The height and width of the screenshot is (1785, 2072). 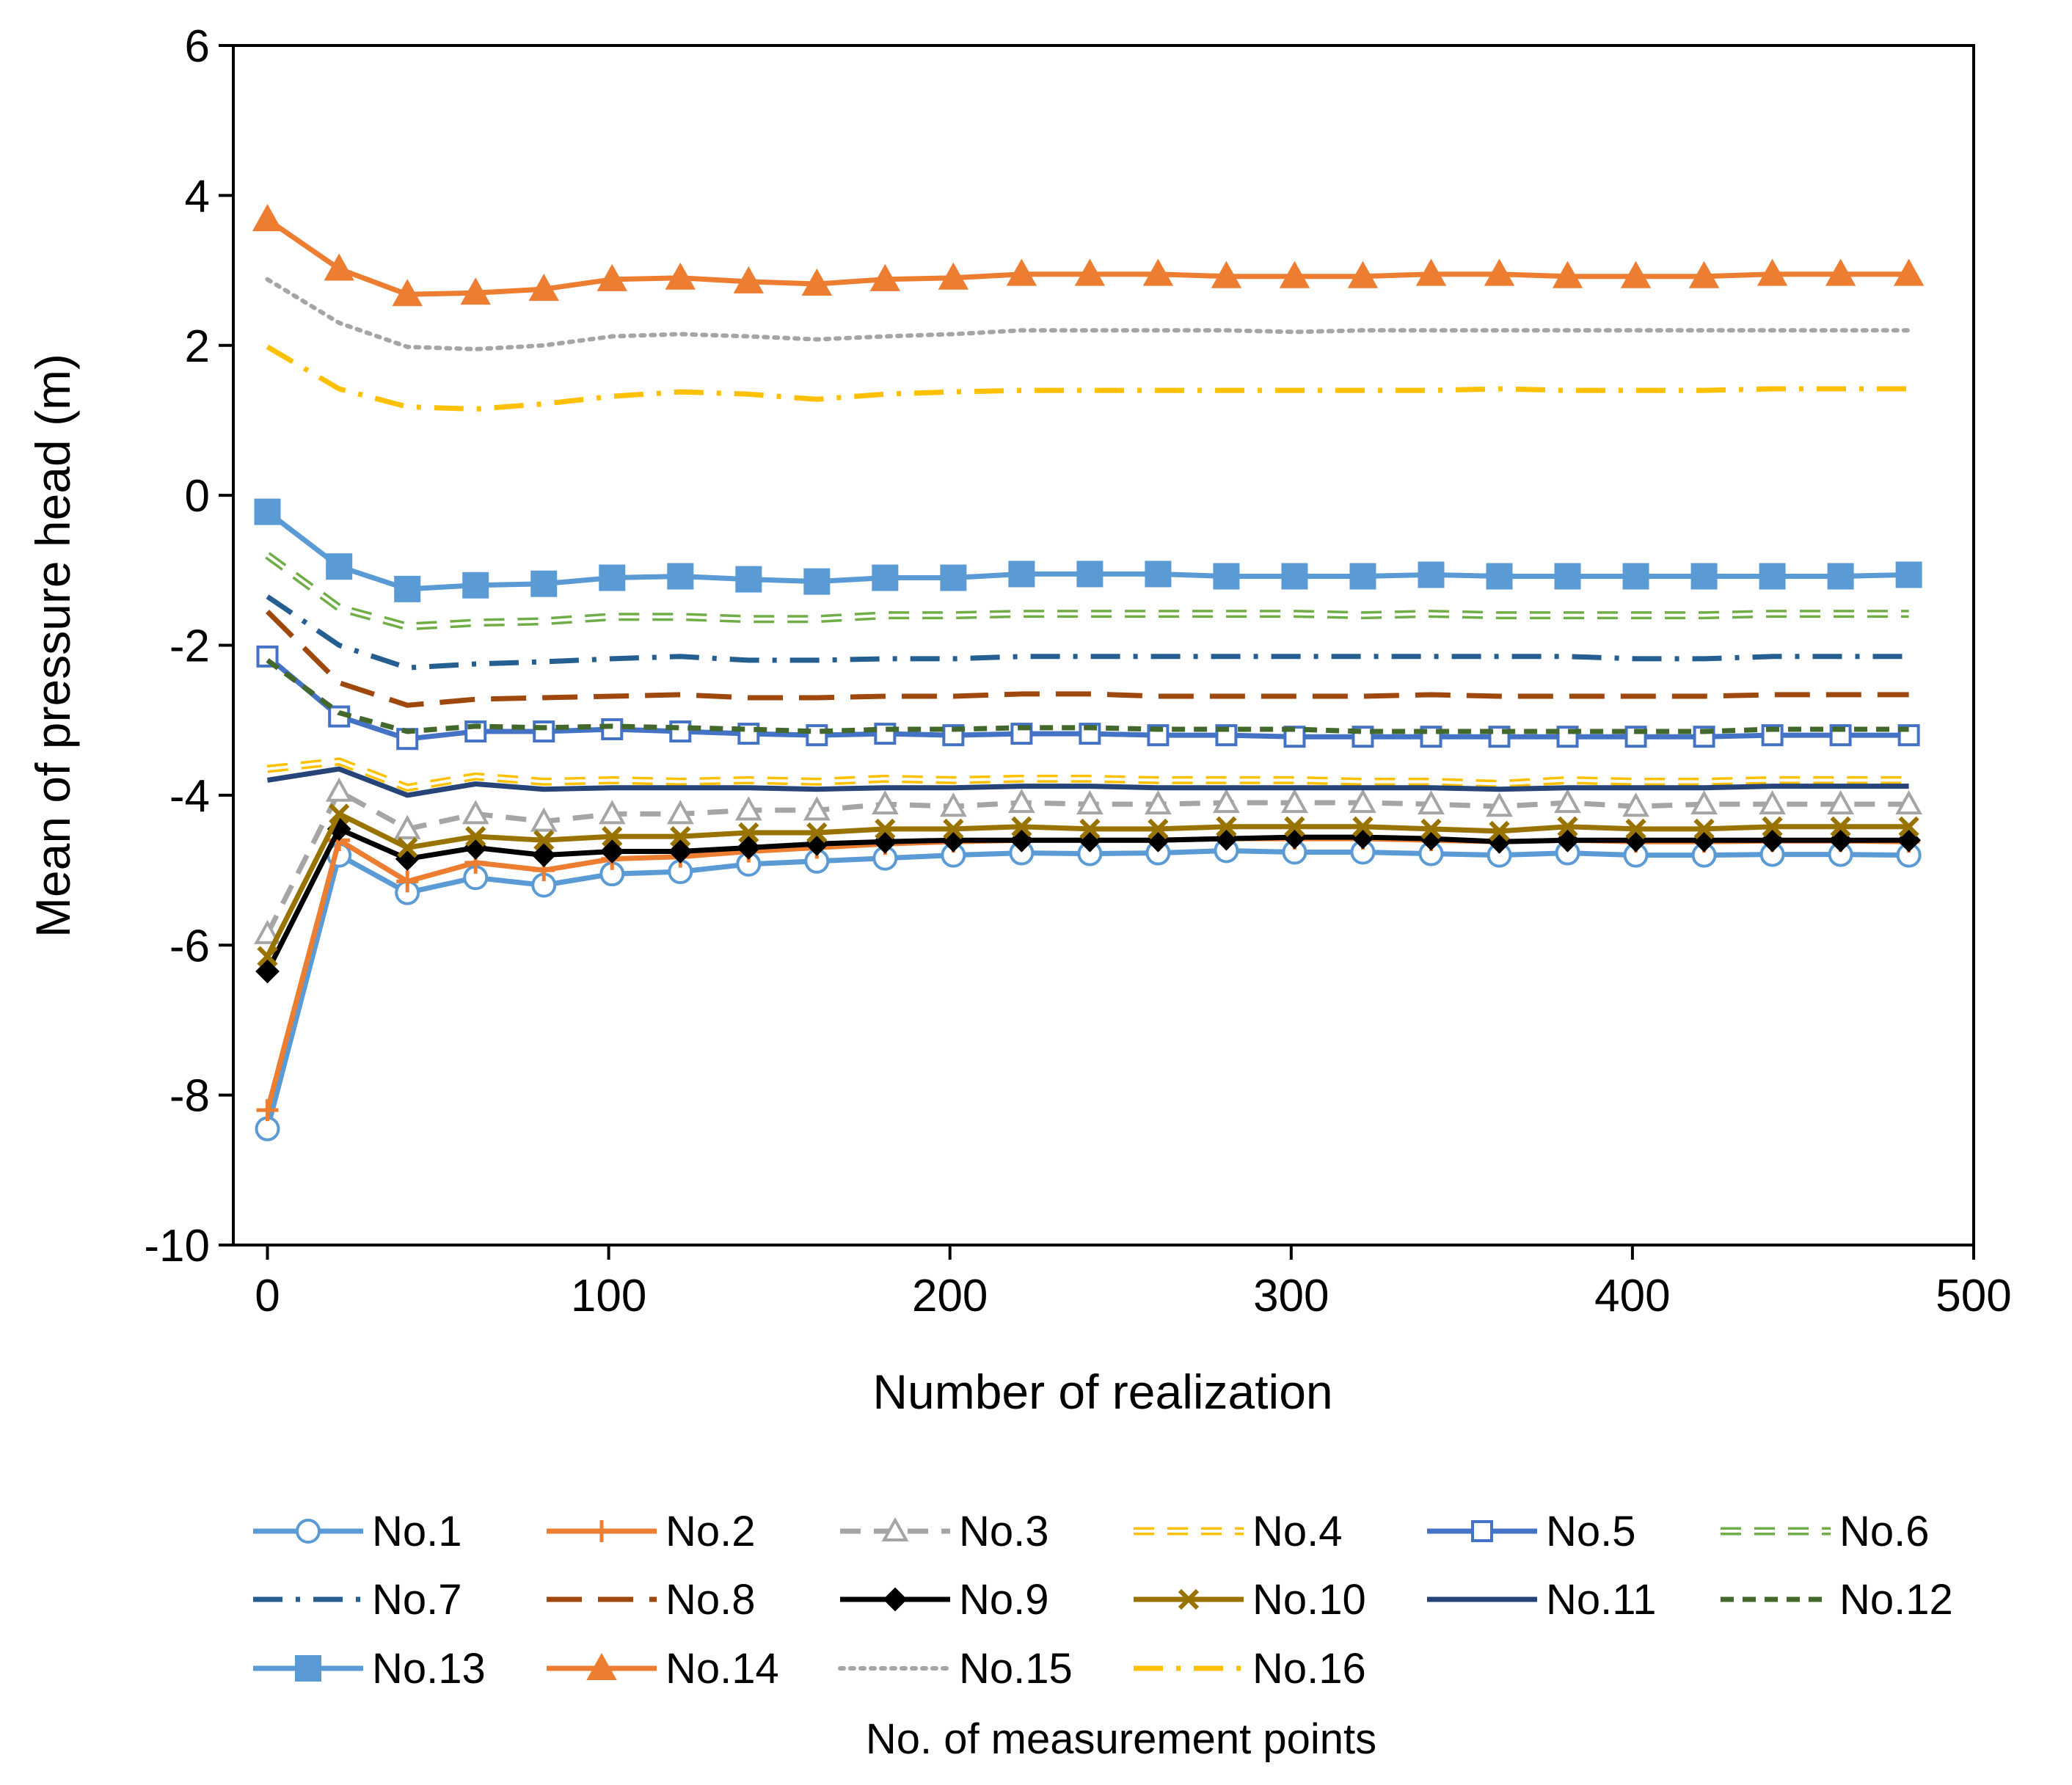 What do you see at coordinates (197, 346) in the screenshot?
I see `y-tick-label: 2` at bounding box center [197, 346].